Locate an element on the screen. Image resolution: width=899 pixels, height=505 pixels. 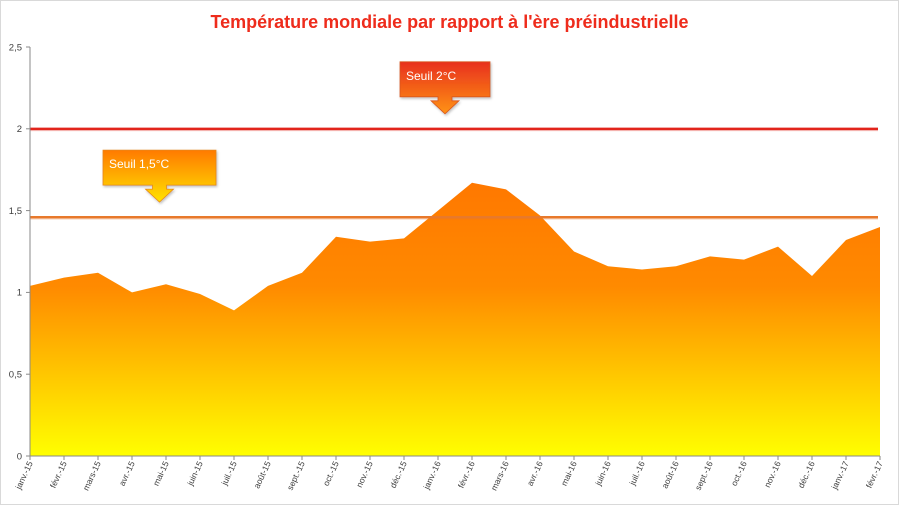
callout-seuil-2-c: Seuil 2°C is located at coordinates (445, 88).